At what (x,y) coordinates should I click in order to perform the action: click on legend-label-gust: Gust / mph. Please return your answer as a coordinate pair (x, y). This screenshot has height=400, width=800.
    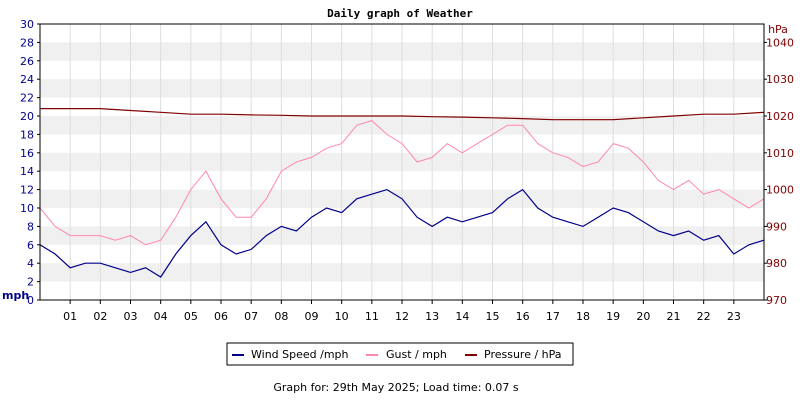
    Looking at the image, I should click on (416, 354).